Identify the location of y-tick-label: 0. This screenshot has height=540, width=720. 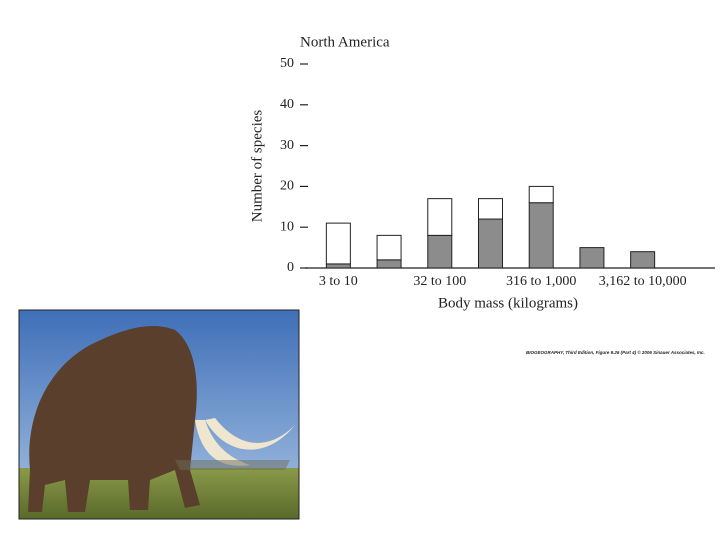
(290, 267).